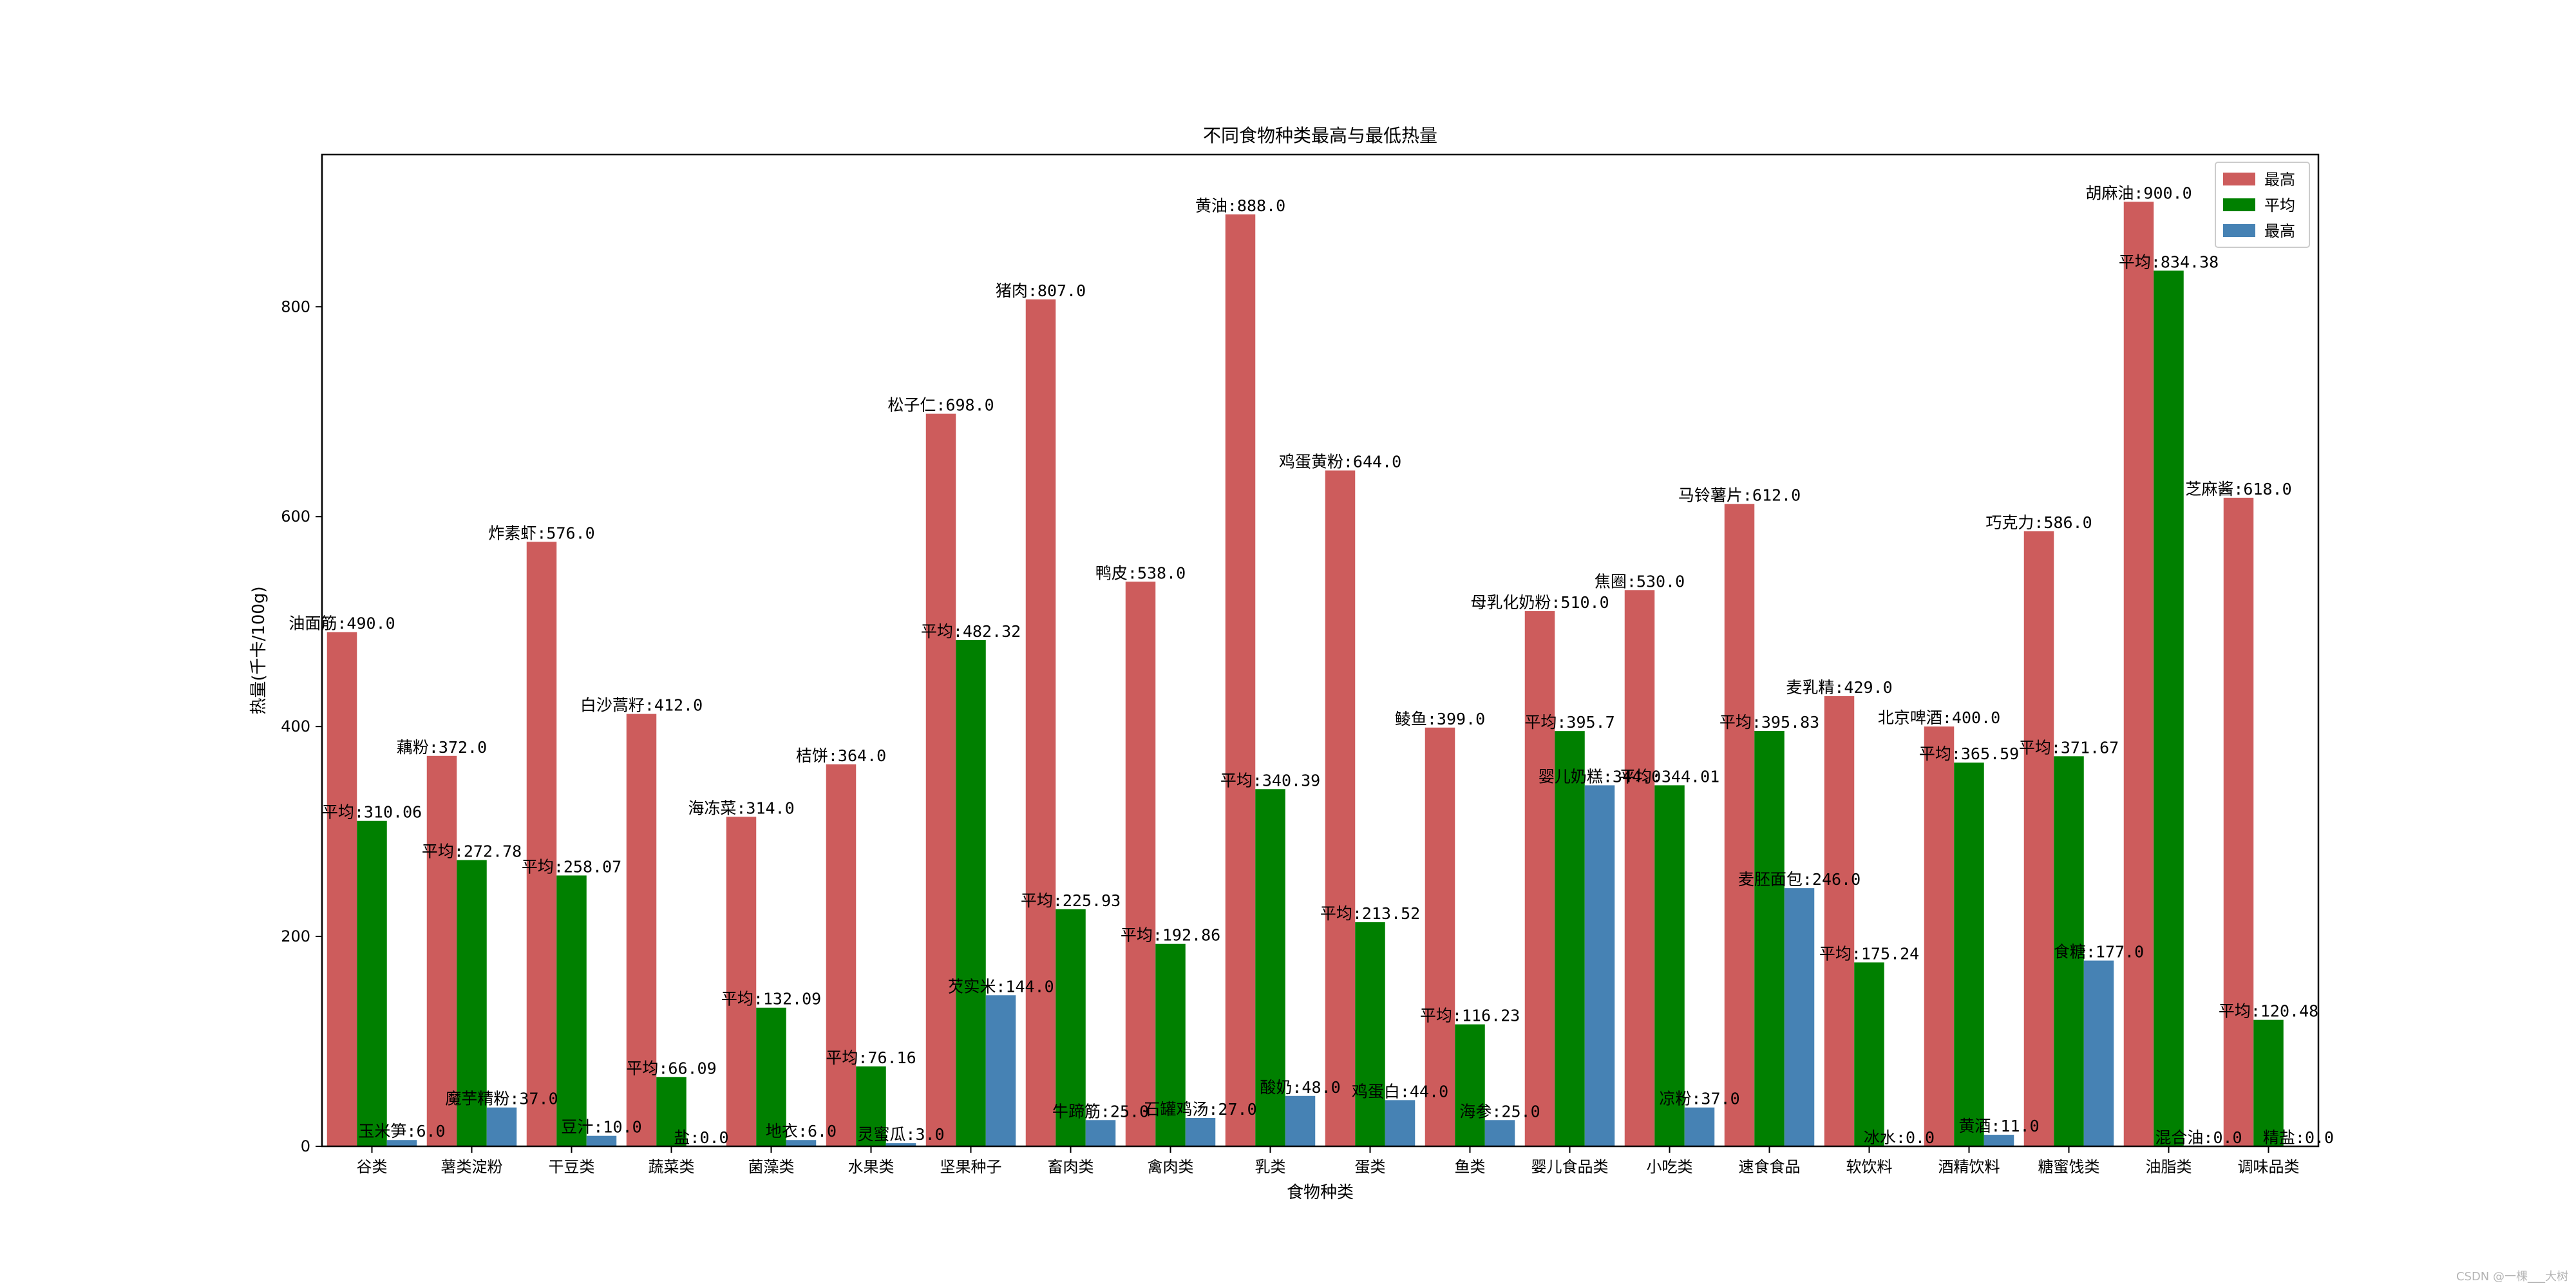 The width and height of the screenshot is (2576, 1288). Describe the element at coordinates (1370, 1167) in the screenshot. I see `x-tick-label-11: 蛋类` at that location.